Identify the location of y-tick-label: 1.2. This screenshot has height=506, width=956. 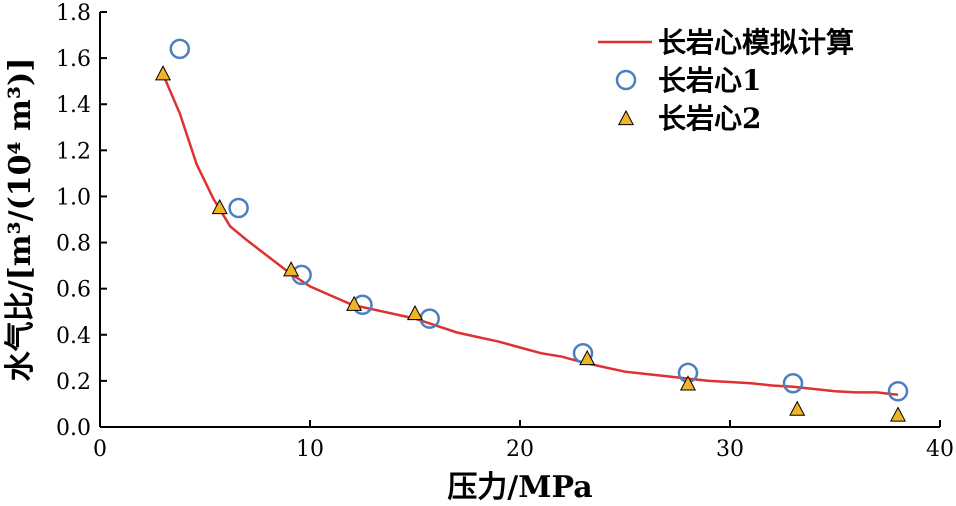
(73, 151).